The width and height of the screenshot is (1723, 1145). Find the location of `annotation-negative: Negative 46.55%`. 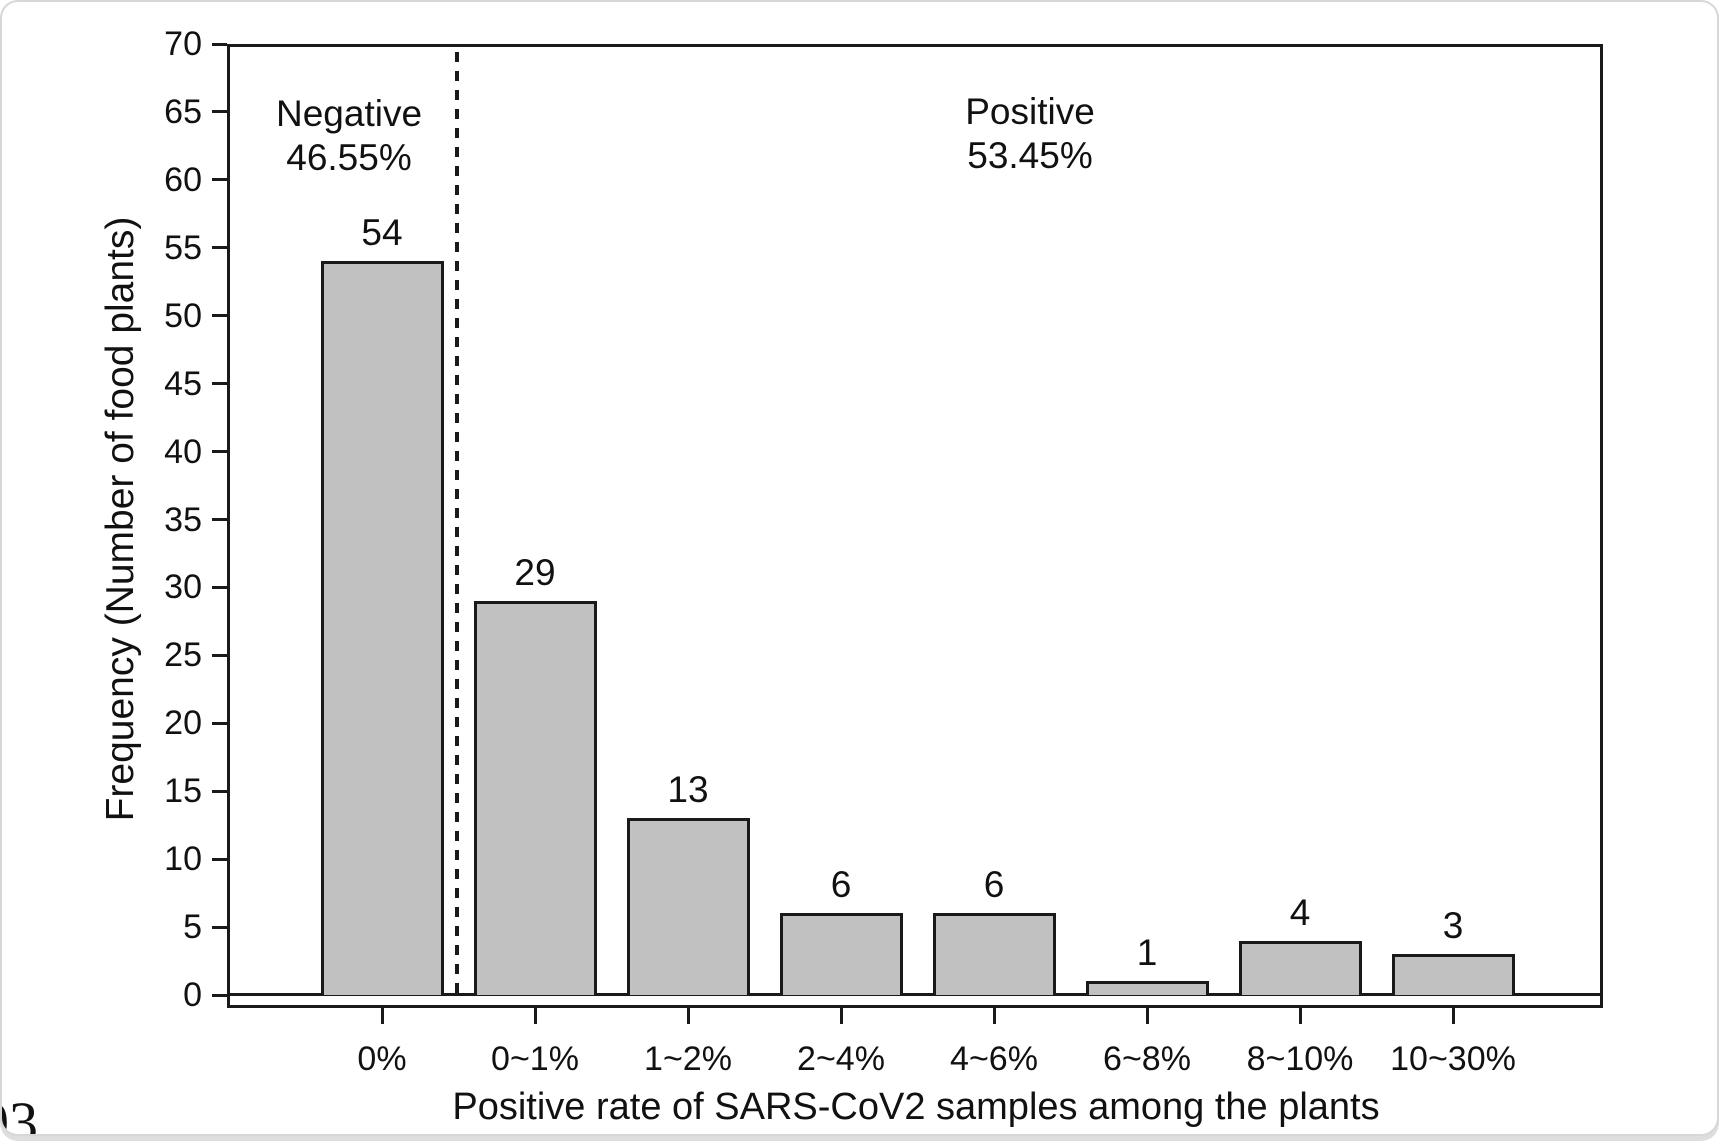

annotation-negative: Negative 46.55% is located at coordinates (349, 136).